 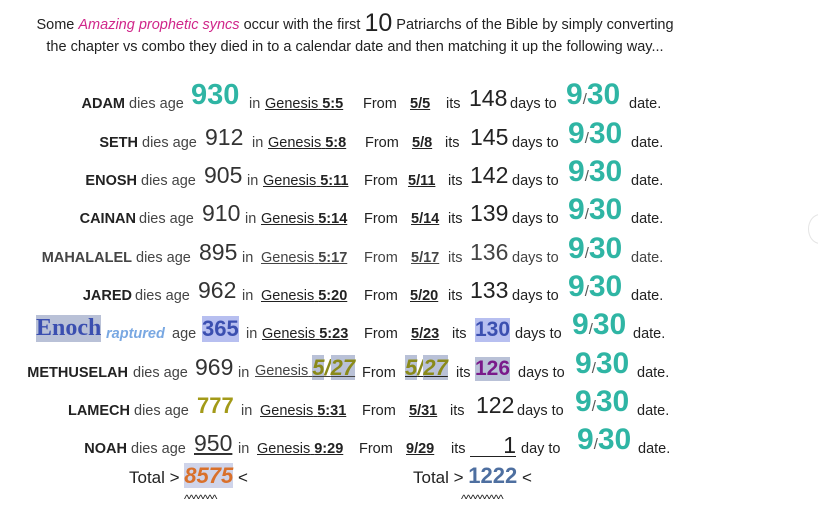 What do you see at coordinates (423, 411) in the screenshot?
I see `death-date: 5/31` at bounding box center [423, 411].